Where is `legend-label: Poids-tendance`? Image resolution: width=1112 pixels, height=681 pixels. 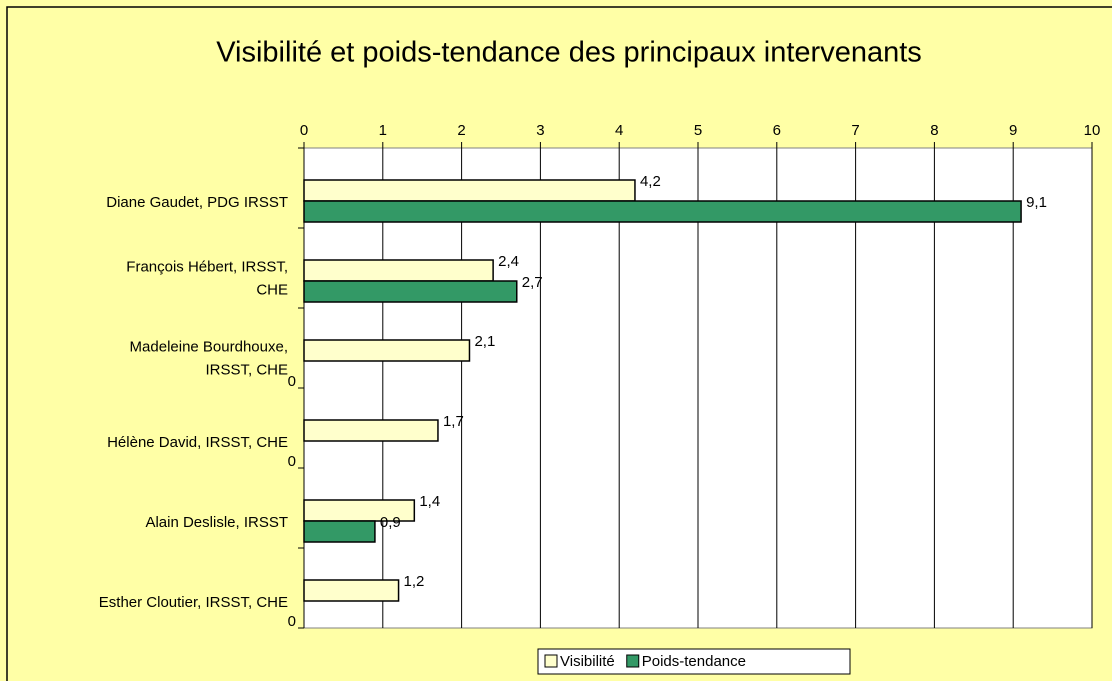 legend-label: Poids-tendance is located at coordinates (694, 661).